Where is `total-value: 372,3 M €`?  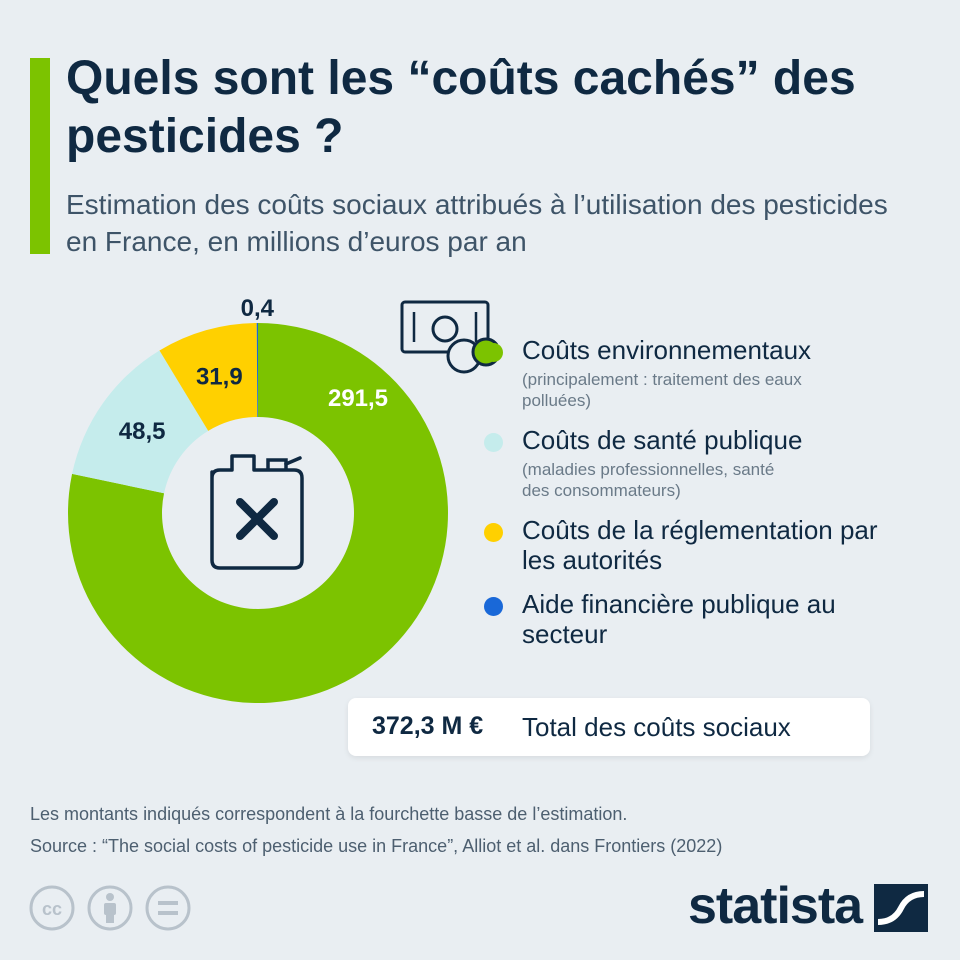 total-value: 372,3 M € is located at coordinates (428, 726).